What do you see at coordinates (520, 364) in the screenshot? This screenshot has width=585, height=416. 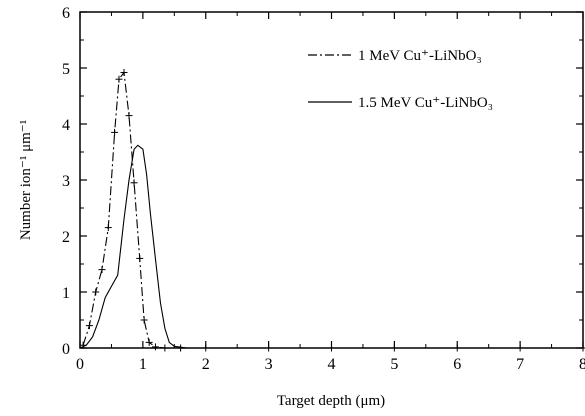 I see `x-tick-label: 7` at bounding box center [520, 364].